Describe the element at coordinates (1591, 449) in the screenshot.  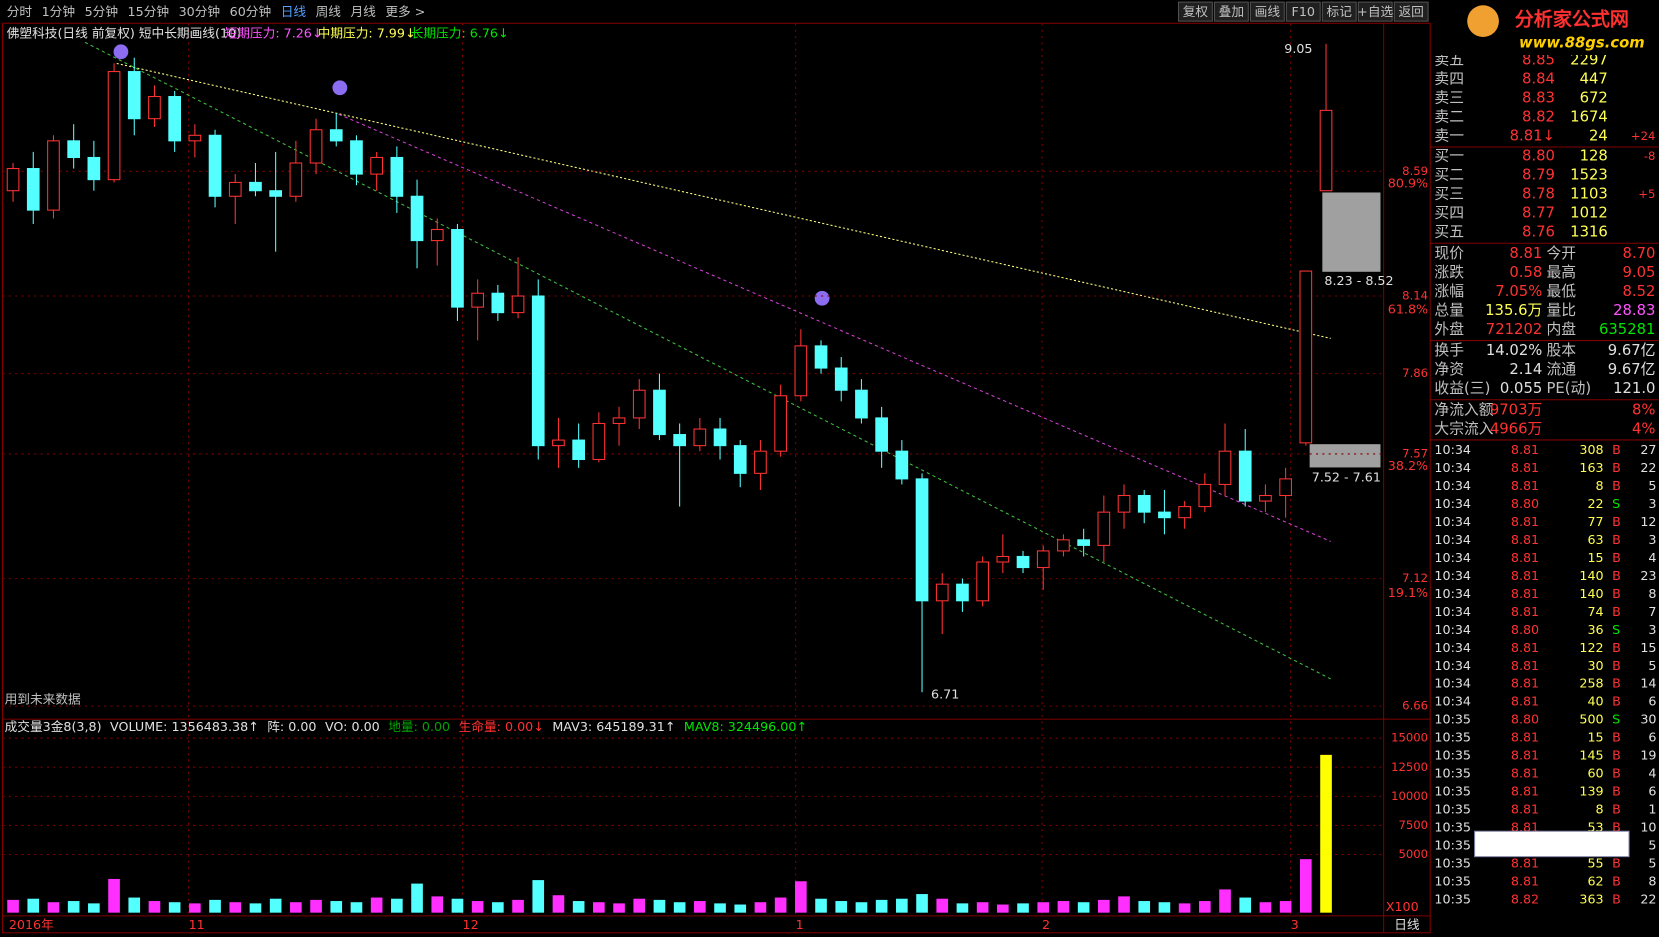
I see `tick-volume: 308` at that location.